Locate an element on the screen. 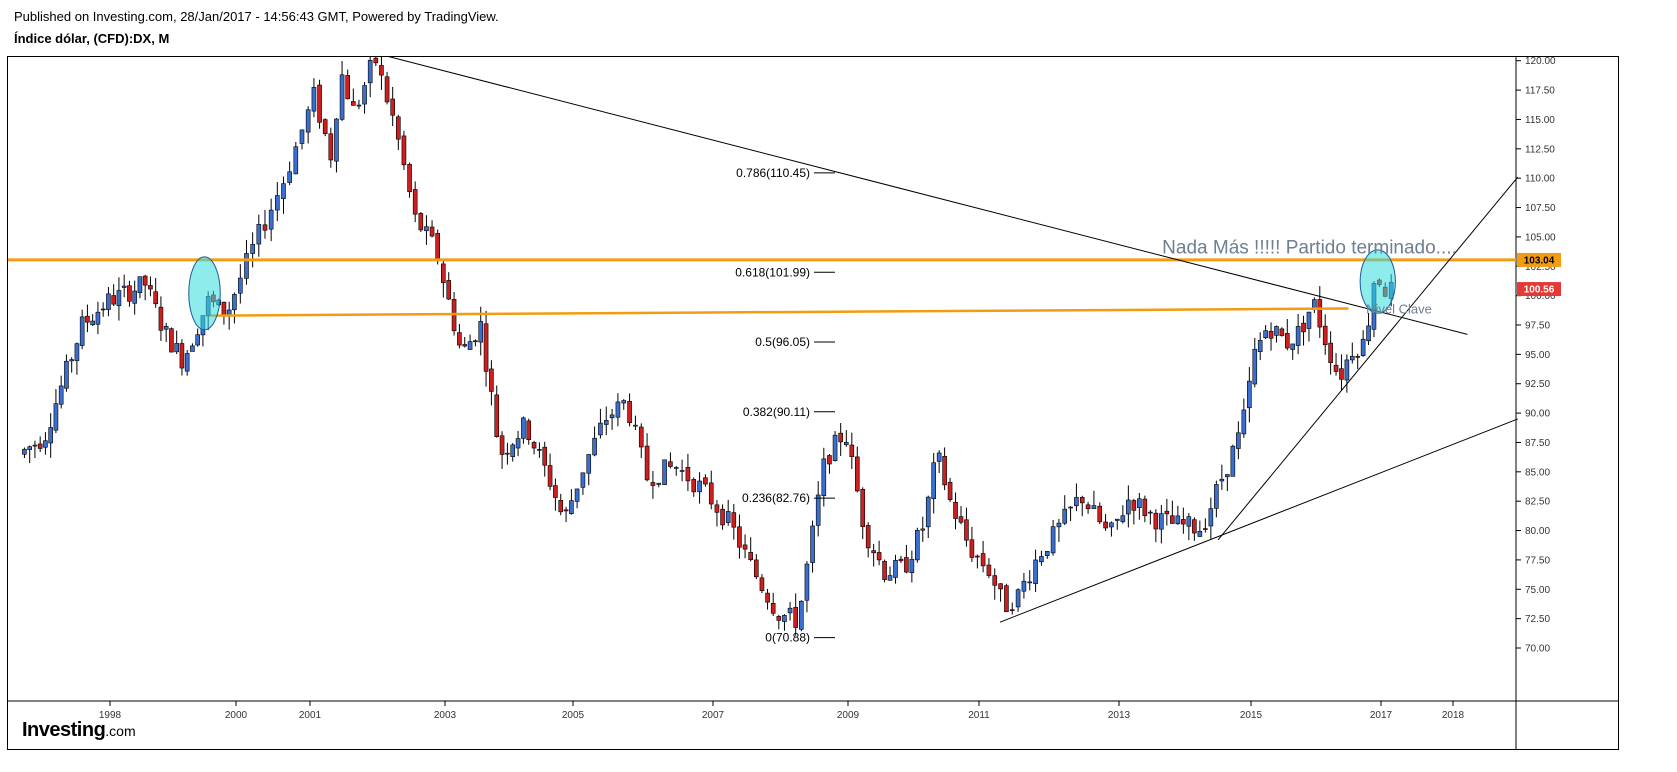 The height and width of the screenshot is (772, 1677). logo-brand: Investing is located at coordinates (64, 730).